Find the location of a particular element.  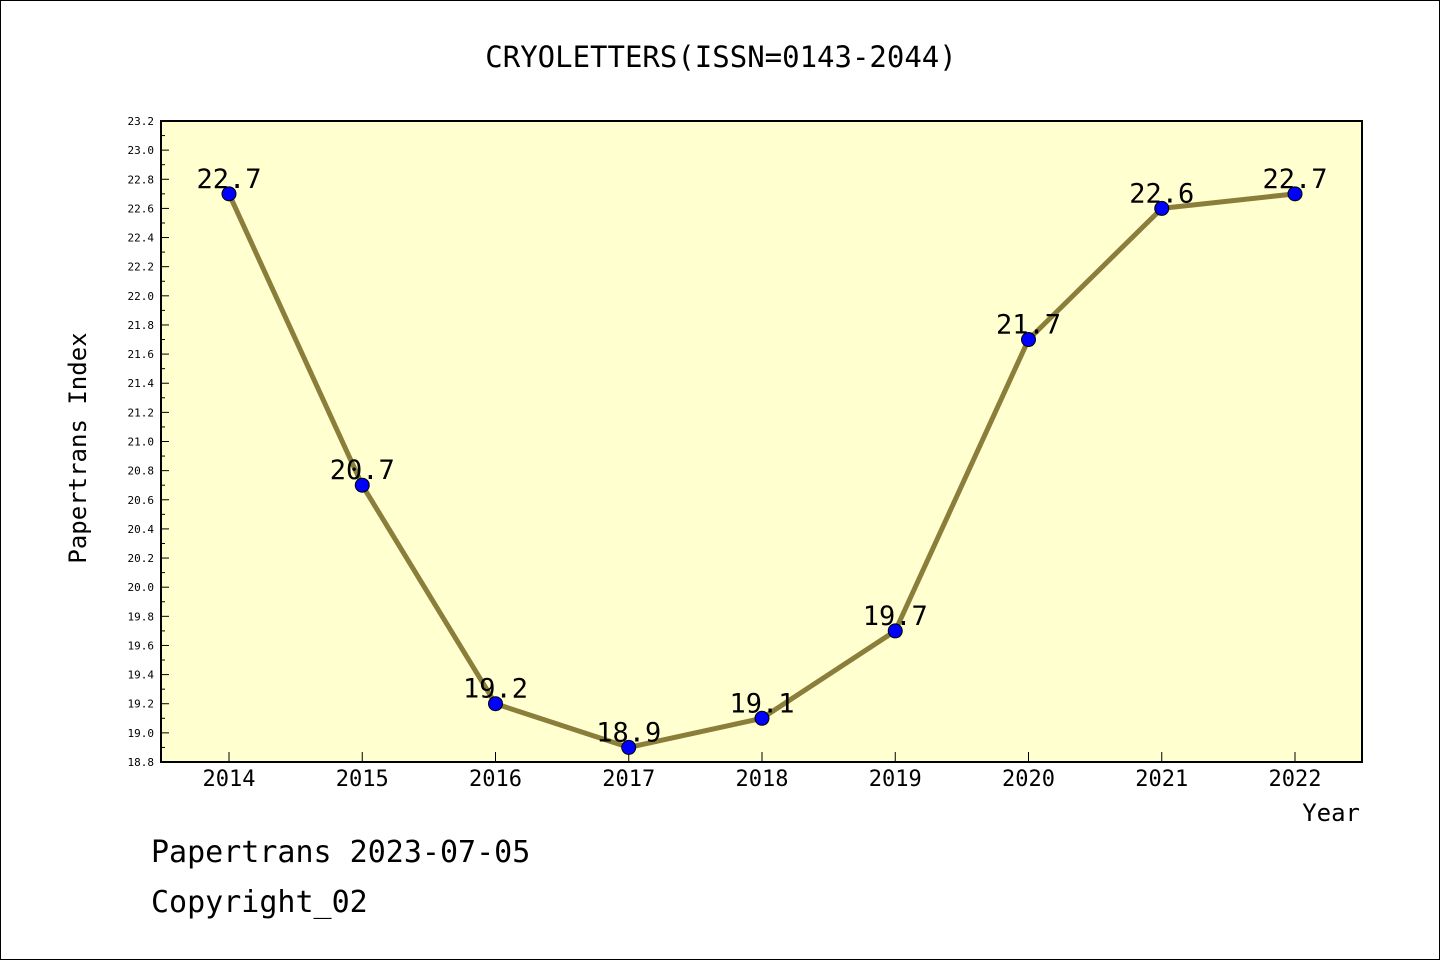

x-axis-label: Year is located at coordinates (1331, 813).